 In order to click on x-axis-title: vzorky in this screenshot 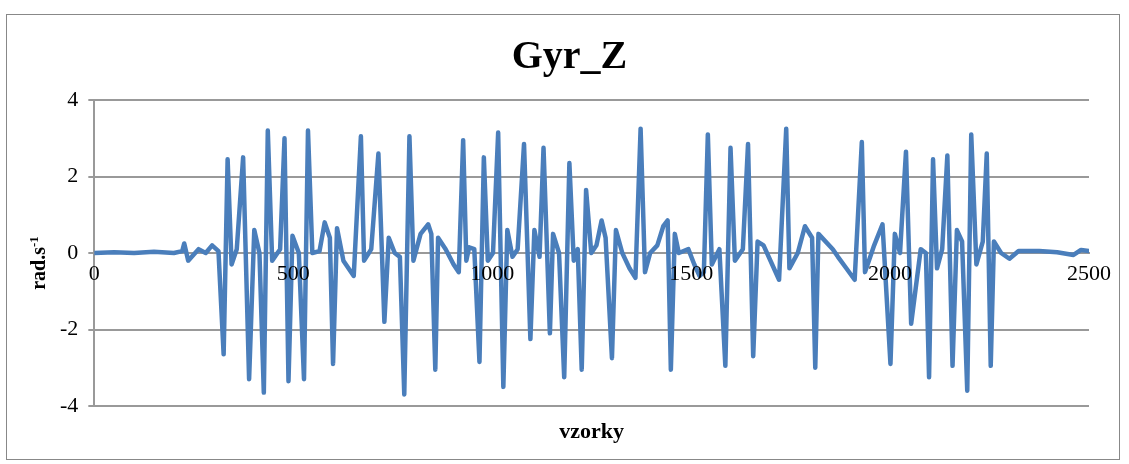, I will do `click(592, 430)`.